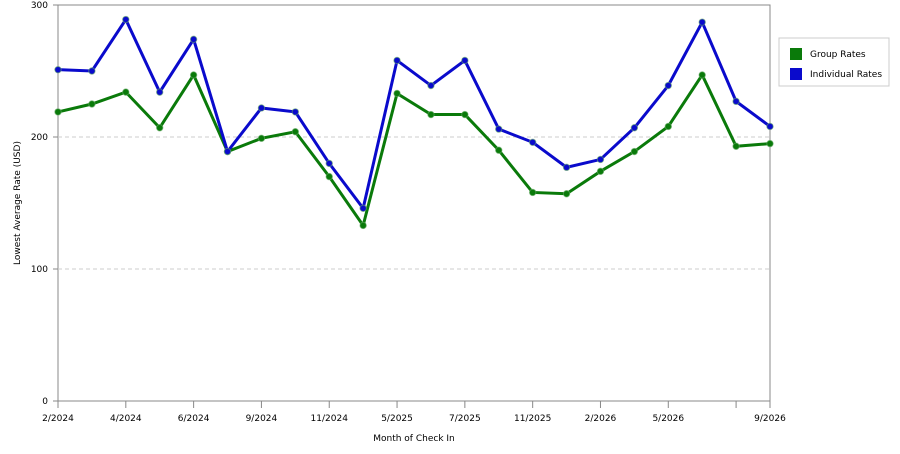 The image size is (900, 454). I want to click on x-axis-label: Month of Check In, so click(414, 439).